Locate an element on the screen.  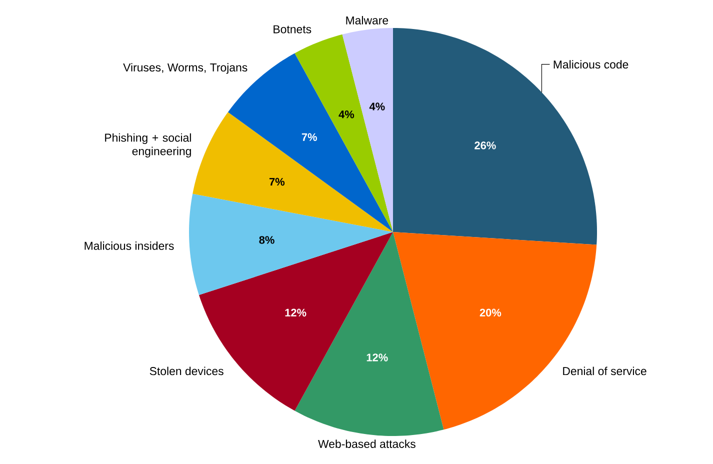
slice-label: Malware is located at coordinates (367, 20).